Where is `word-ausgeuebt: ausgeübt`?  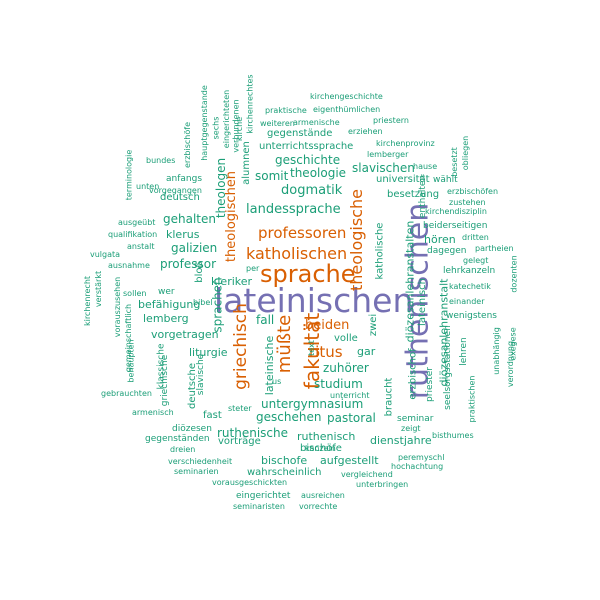
word-ausgeuebt: ausgeübt is located at coordinates (137, 222).